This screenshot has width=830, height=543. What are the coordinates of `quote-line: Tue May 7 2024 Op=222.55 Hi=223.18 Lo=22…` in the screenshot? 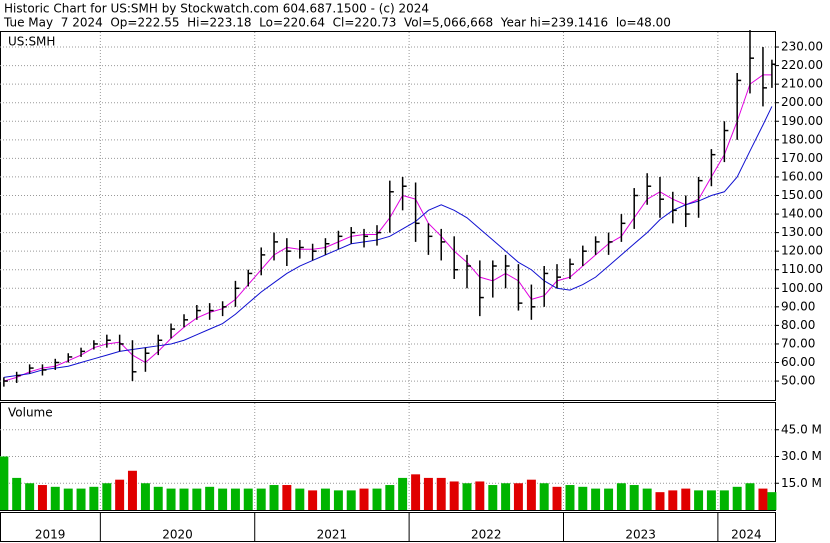 It's located at (337, 23).